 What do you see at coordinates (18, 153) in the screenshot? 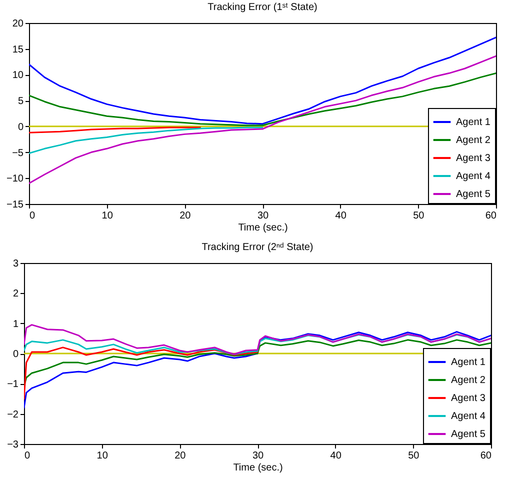
I see `y-tick-label: −5` at bounding box center [18, 153].